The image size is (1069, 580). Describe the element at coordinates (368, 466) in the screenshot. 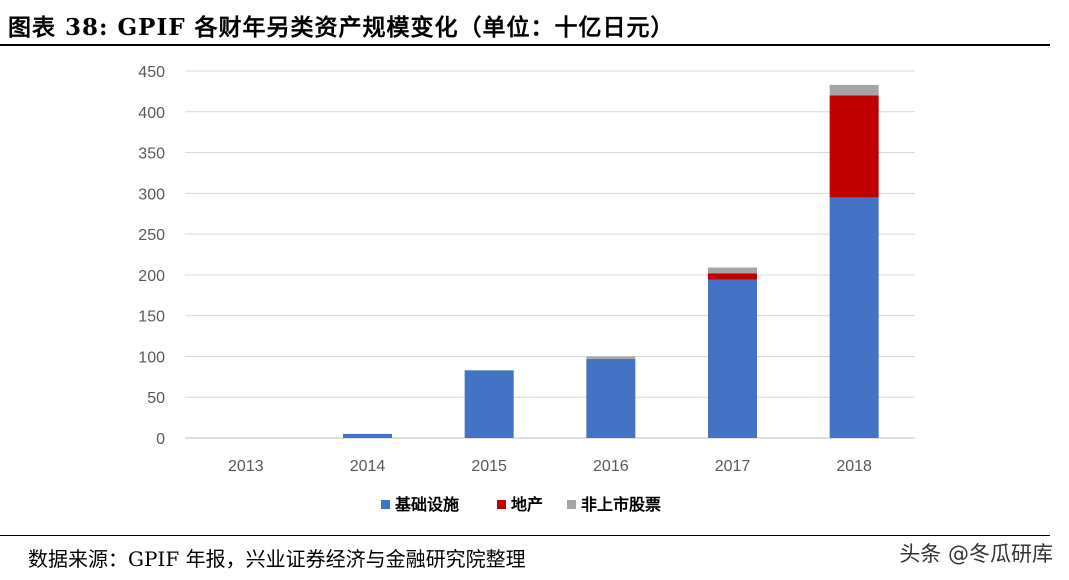

I see `x-tick-label: 2014` at that location.